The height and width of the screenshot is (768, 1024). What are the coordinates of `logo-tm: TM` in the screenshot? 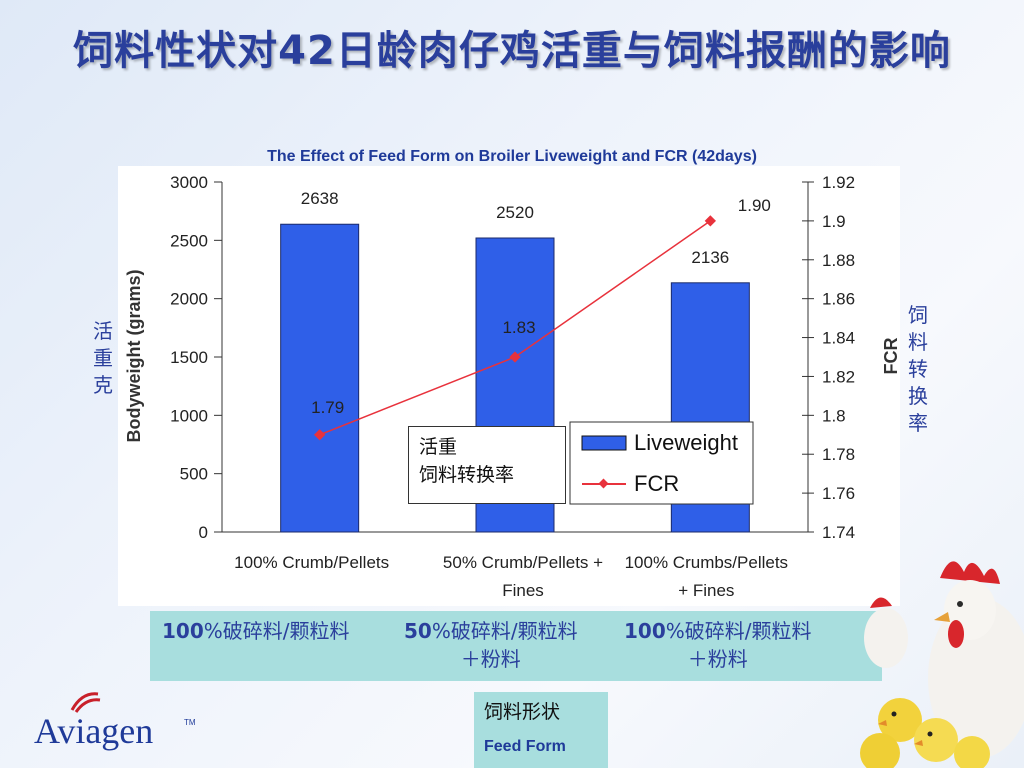 It's located at (190, 722).